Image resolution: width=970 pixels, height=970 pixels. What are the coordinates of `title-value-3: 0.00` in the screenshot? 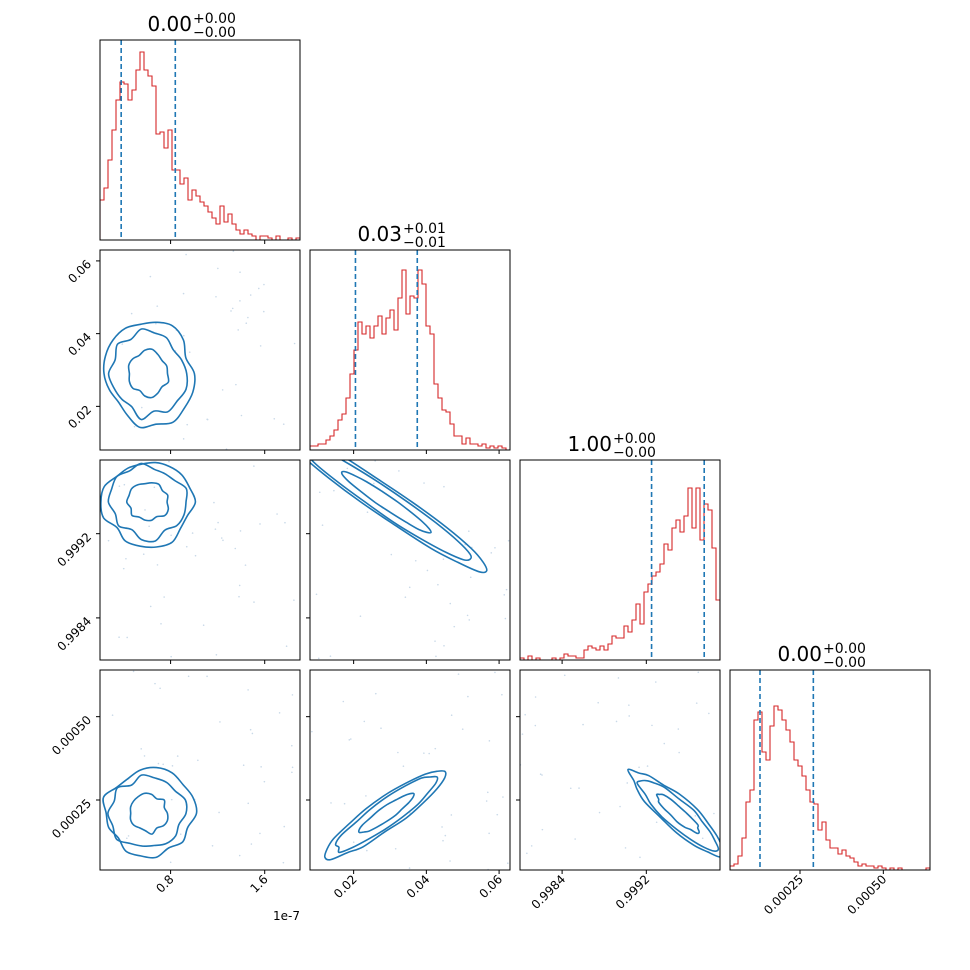 It's located at (799, 654).